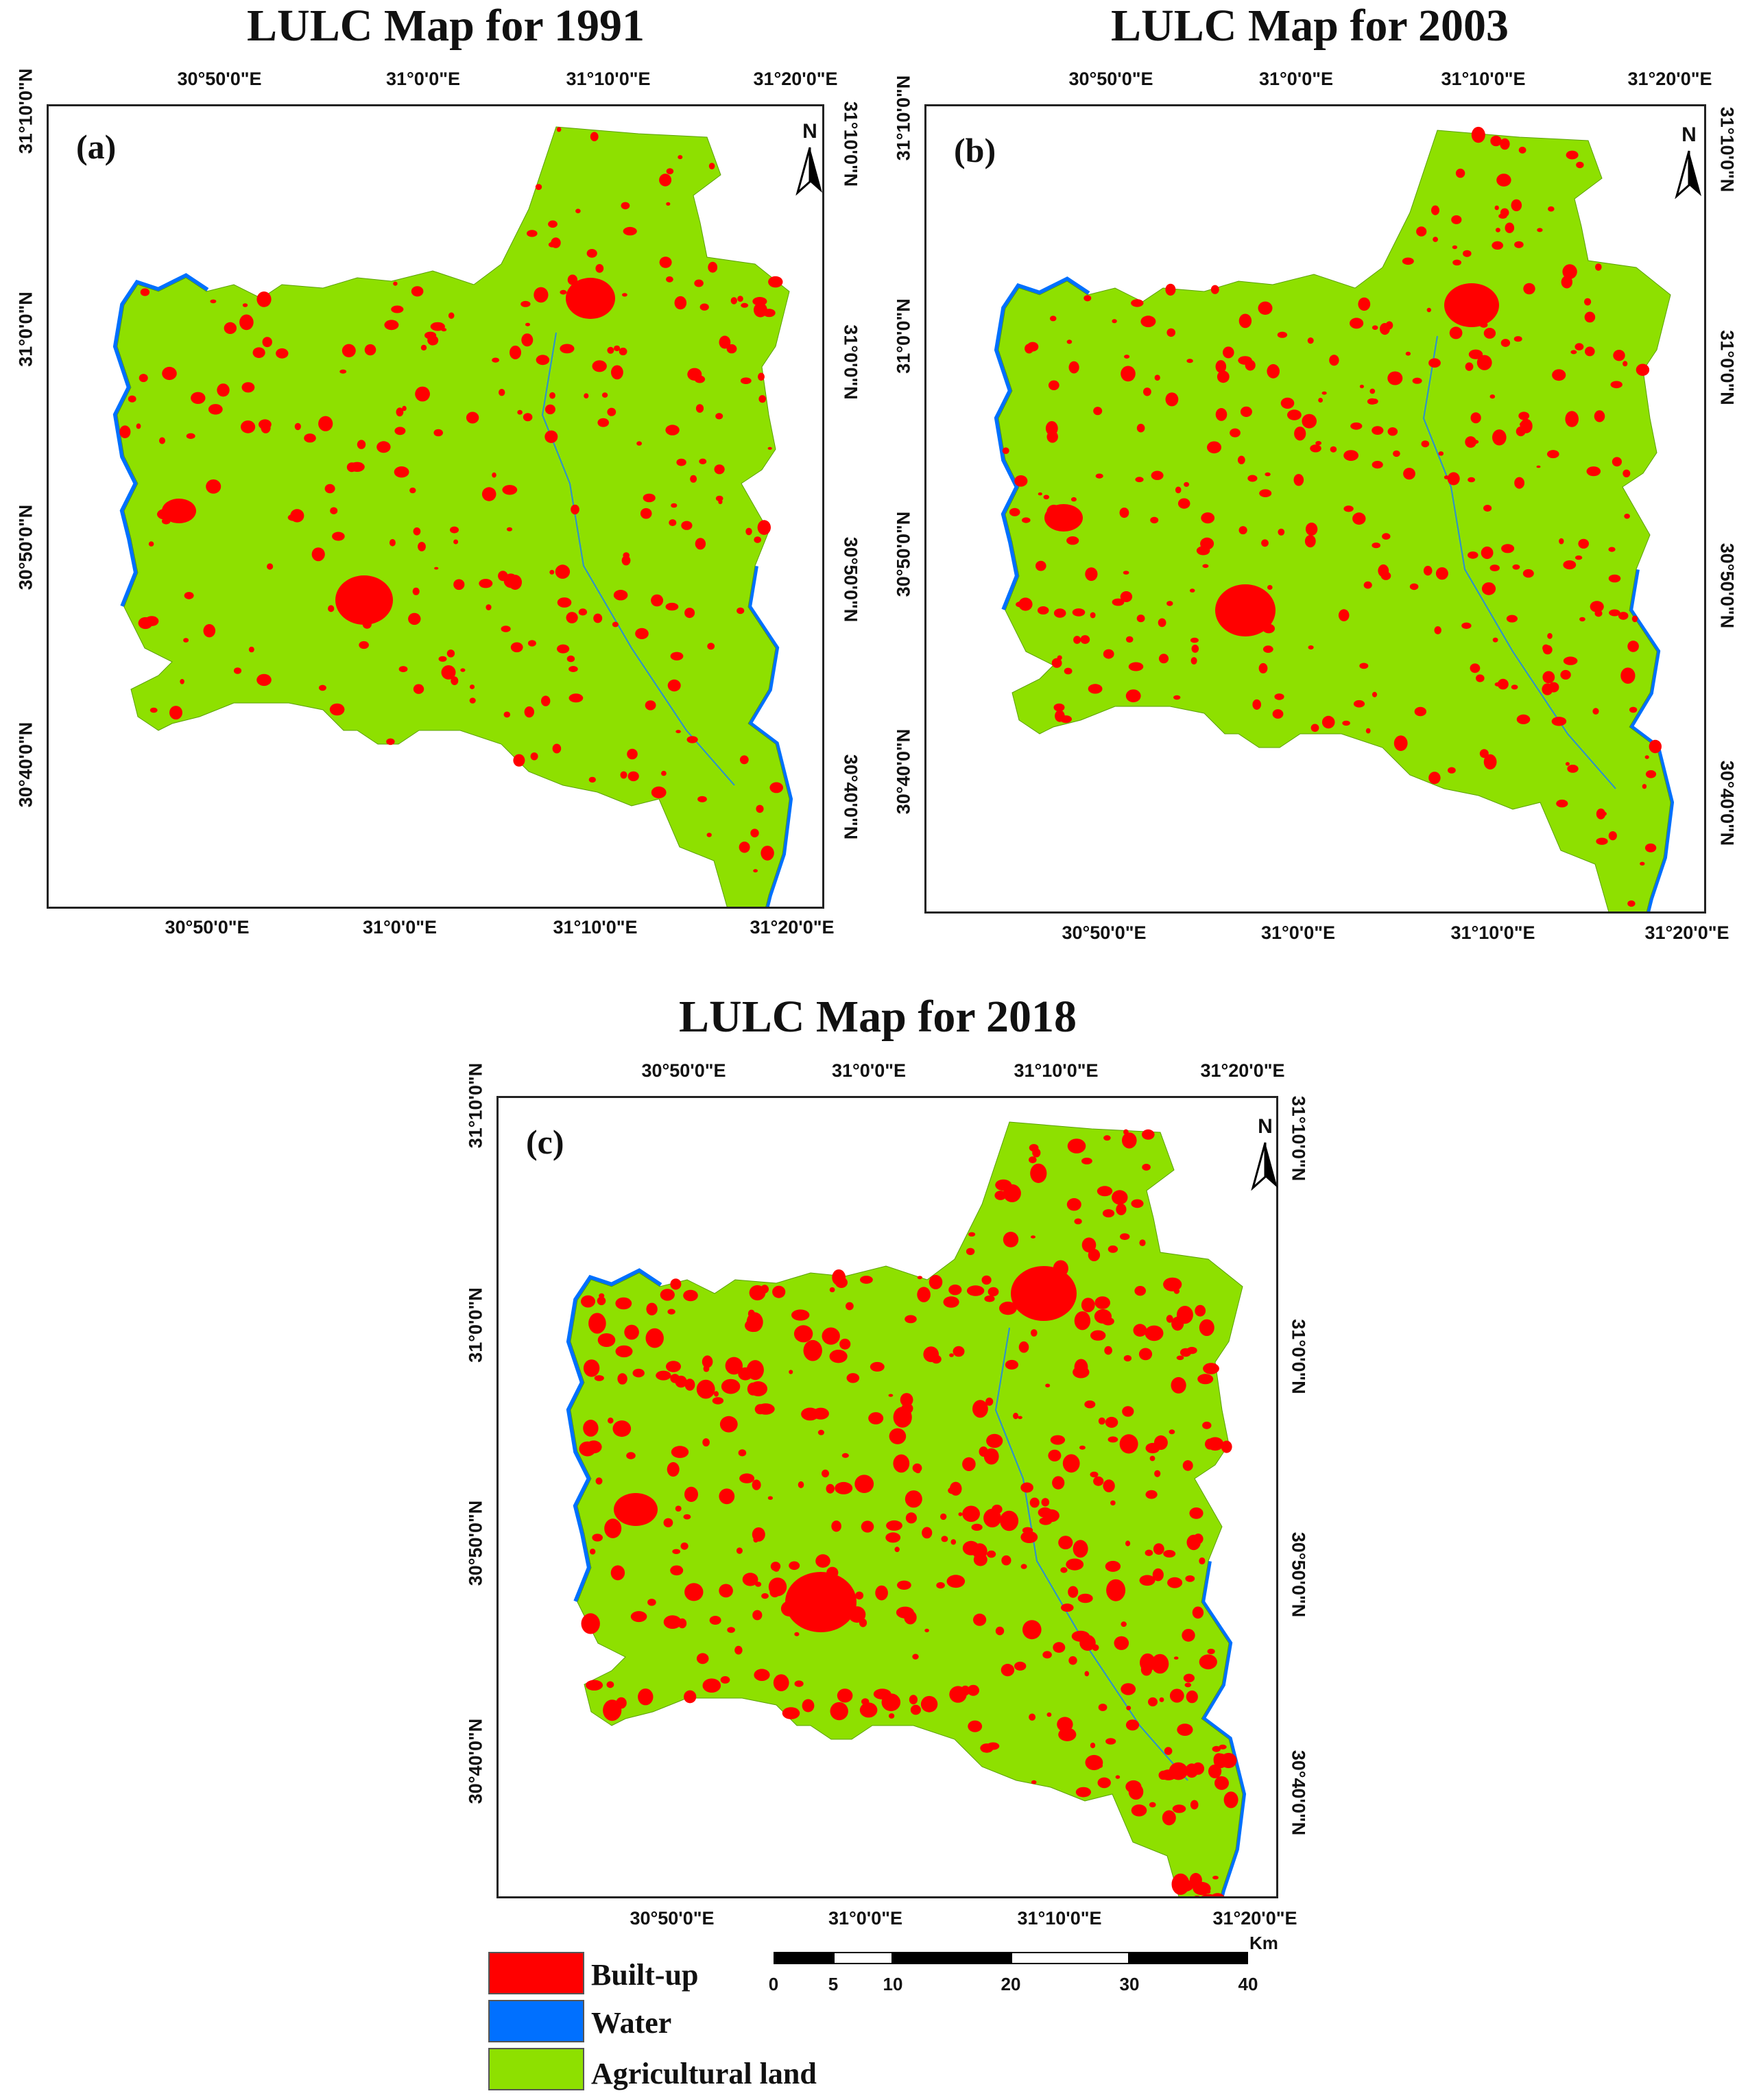 This screenshot has width=1748, height=2100. What do you see at coordinates (1265, 1153) in the screenshot?
I see `north-arrow-c: N` at bounding box center [1265, 1153].